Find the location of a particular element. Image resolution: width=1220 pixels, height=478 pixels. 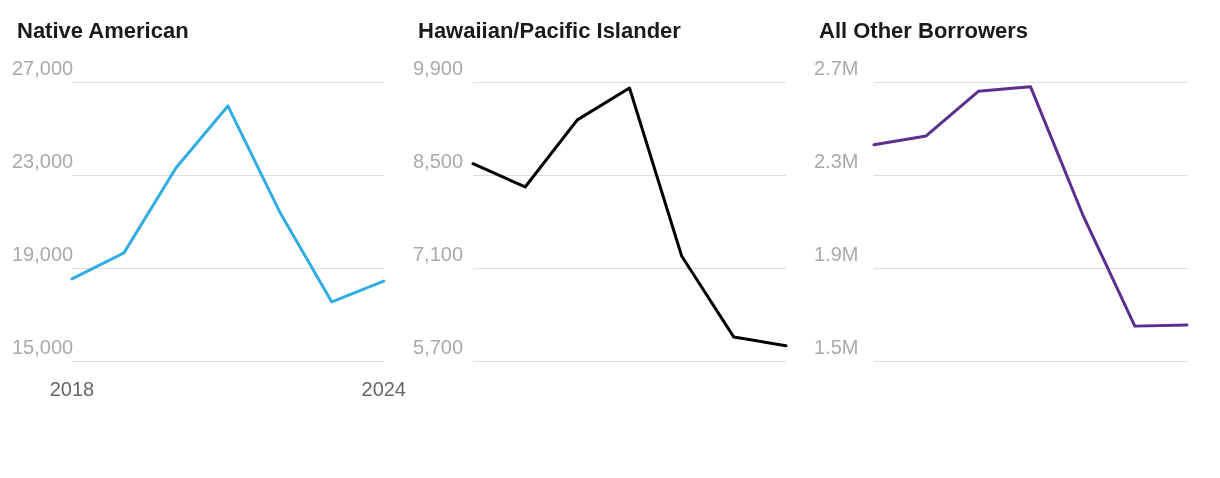

y-tick-label: 2.3M is located at coordinates (836, 161).